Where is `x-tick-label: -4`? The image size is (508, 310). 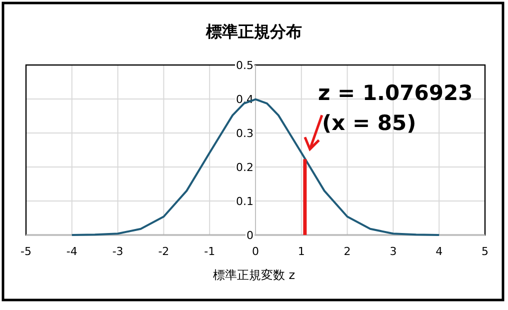 x-tick-label: -4 is located at coordinates (72, 251).